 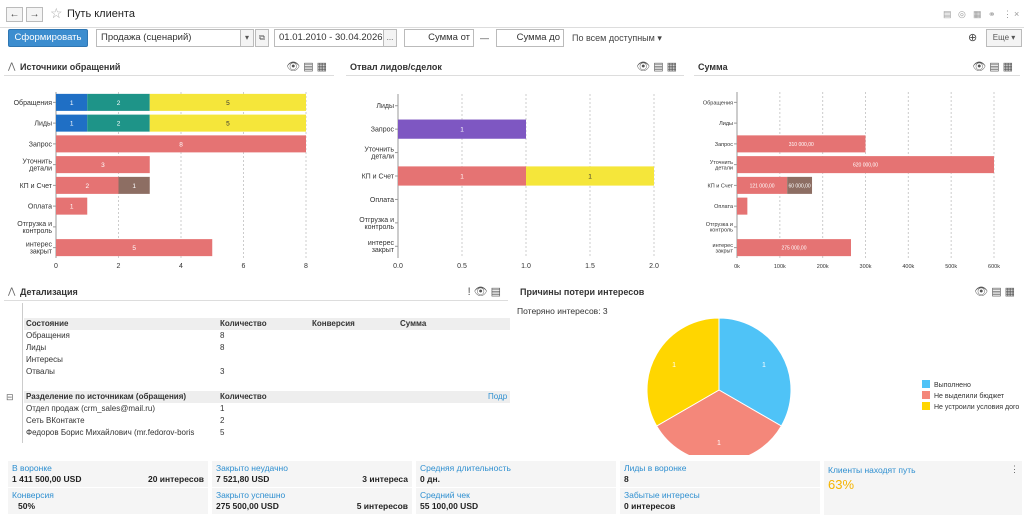 What do you see at coordinates (168, 38) in the screenshot?
I see `scenario-select: Продажа (сценарий)` at bounding box center [168, 38].